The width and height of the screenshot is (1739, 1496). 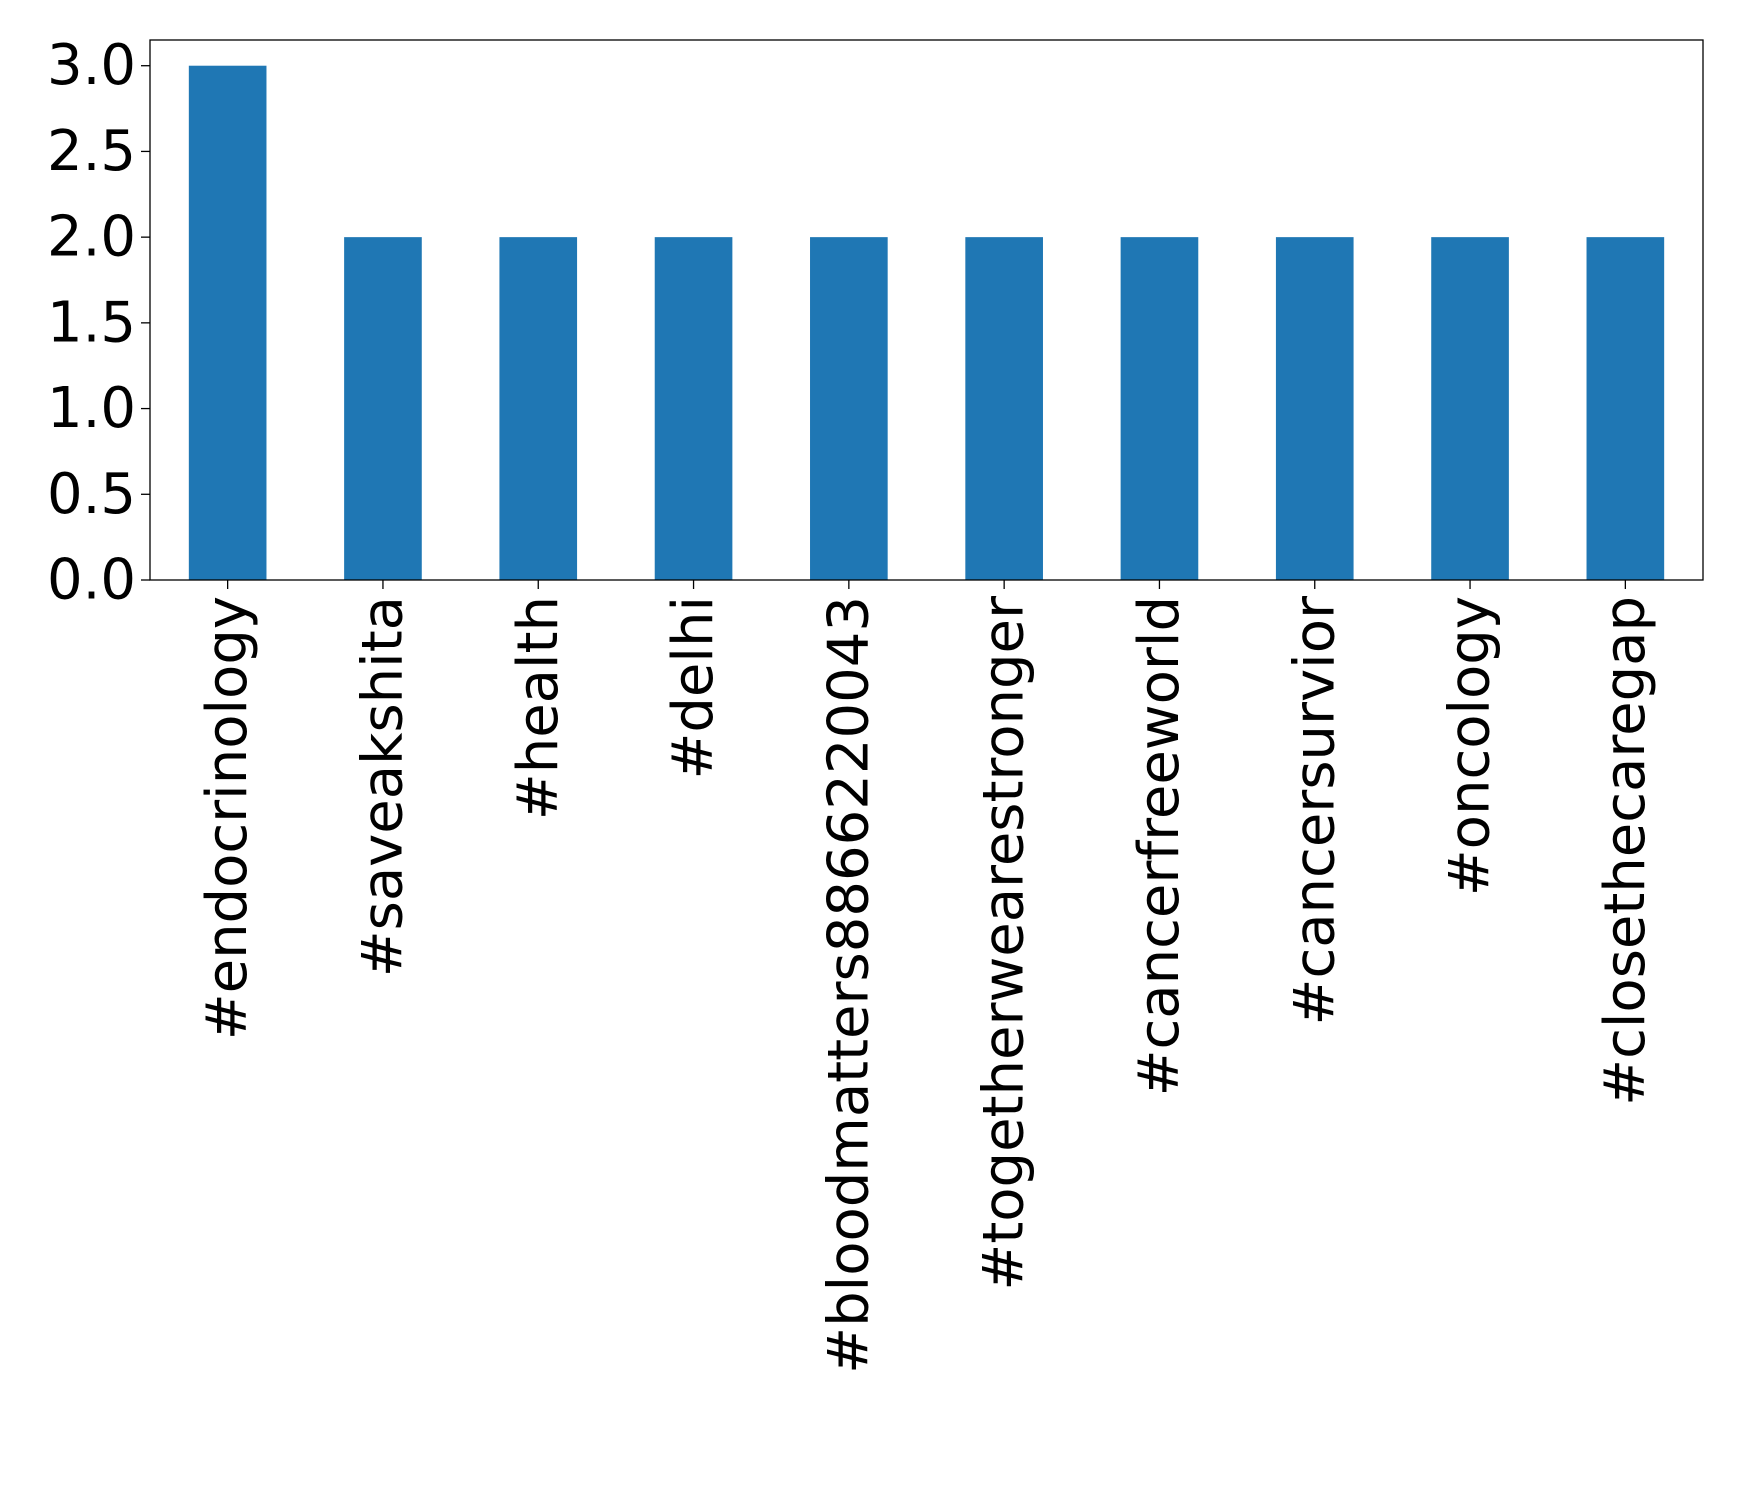 I want to click on y-tick-label: 3.0, so click(x=91, y=65).